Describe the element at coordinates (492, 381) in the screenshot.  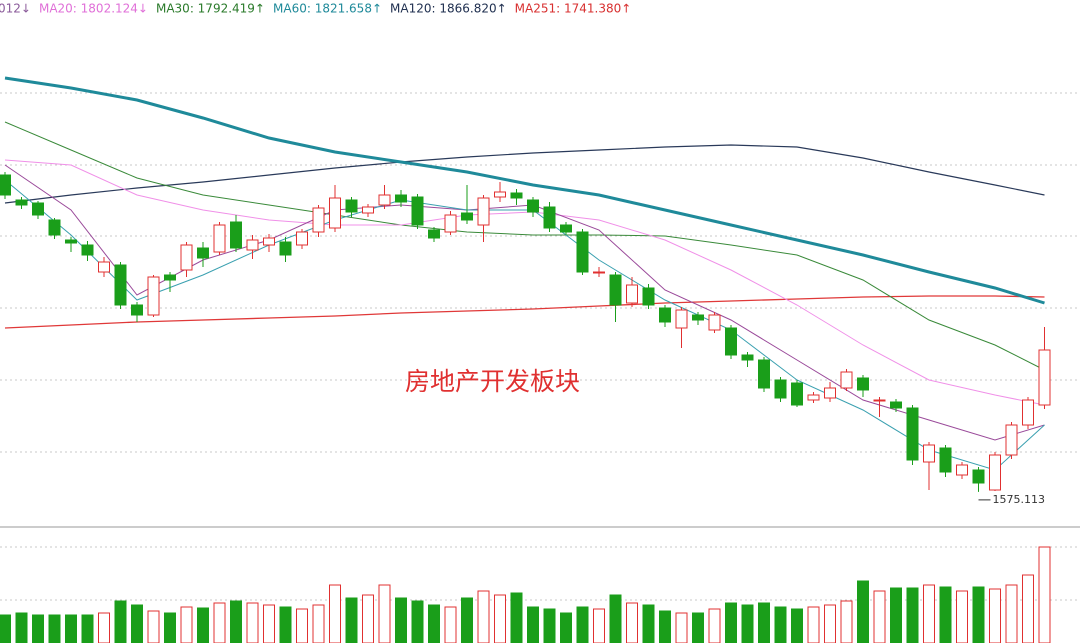
I see `annotation: 房地产开发板块` at that location.